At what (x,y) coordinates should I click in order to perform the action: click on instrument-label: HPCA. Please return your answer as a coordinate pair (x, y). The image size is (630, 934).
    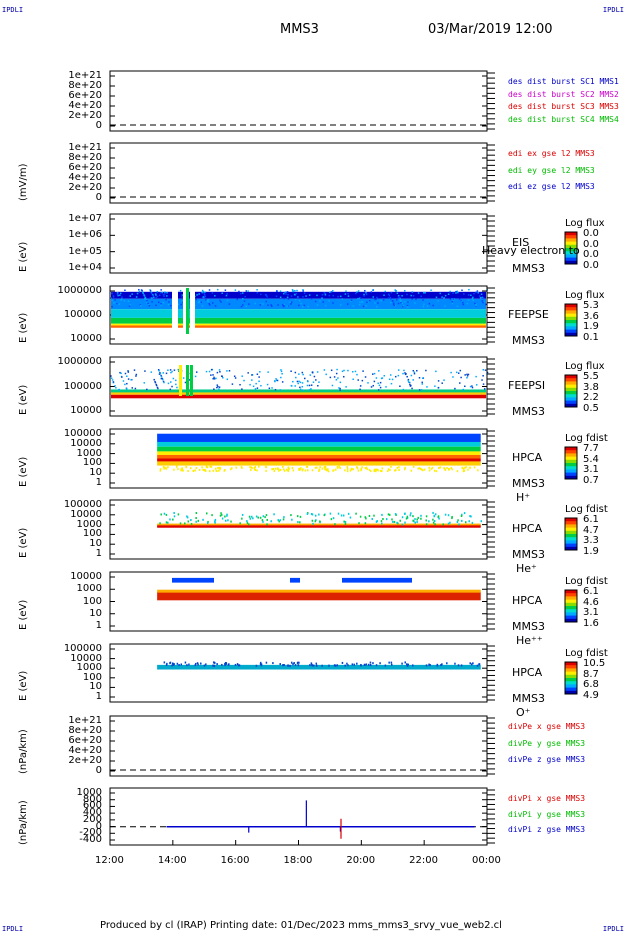
    Looking at the image, I should click on (527, 672).